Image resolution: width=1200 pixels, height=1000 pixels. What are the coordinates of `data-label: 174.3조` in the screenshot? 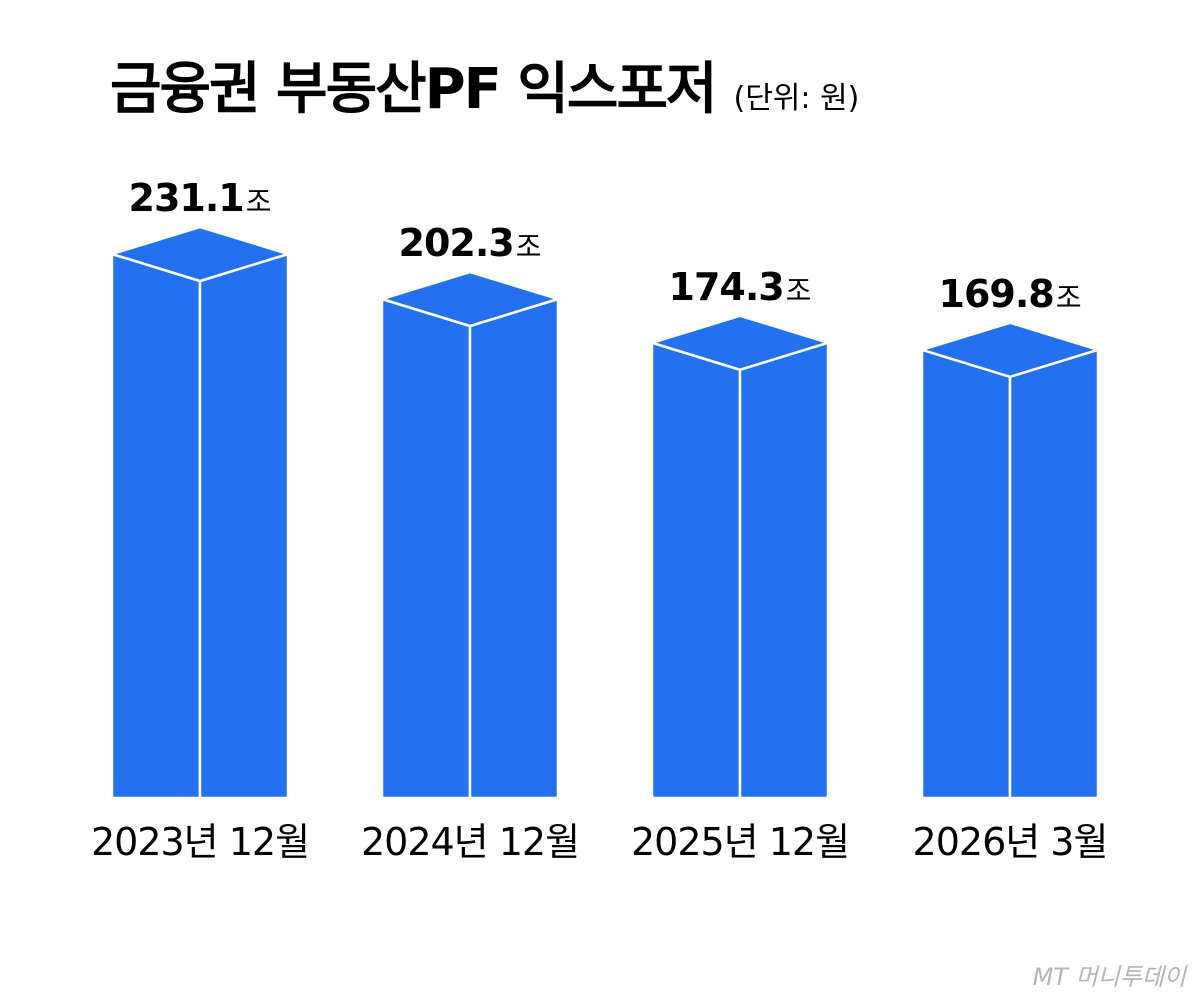 It's located at (740, 287).